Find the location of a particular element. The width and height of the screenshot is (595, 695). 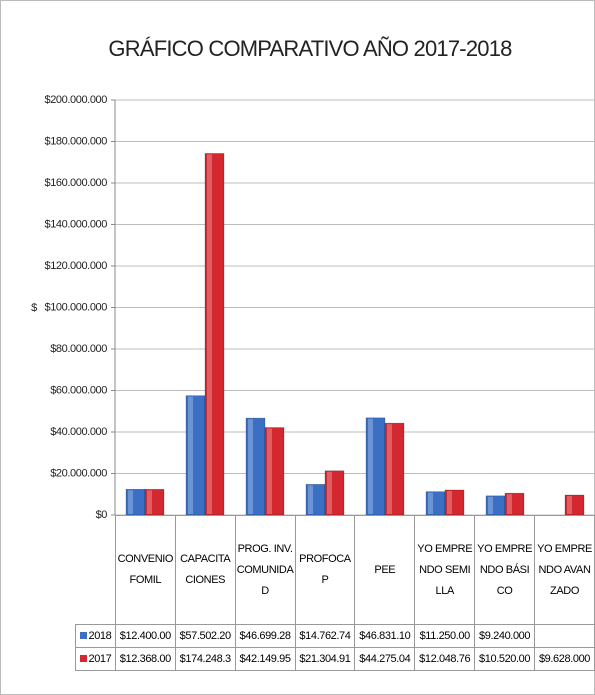

value-label: $9.240.000 is located at coordinates (505, 636).